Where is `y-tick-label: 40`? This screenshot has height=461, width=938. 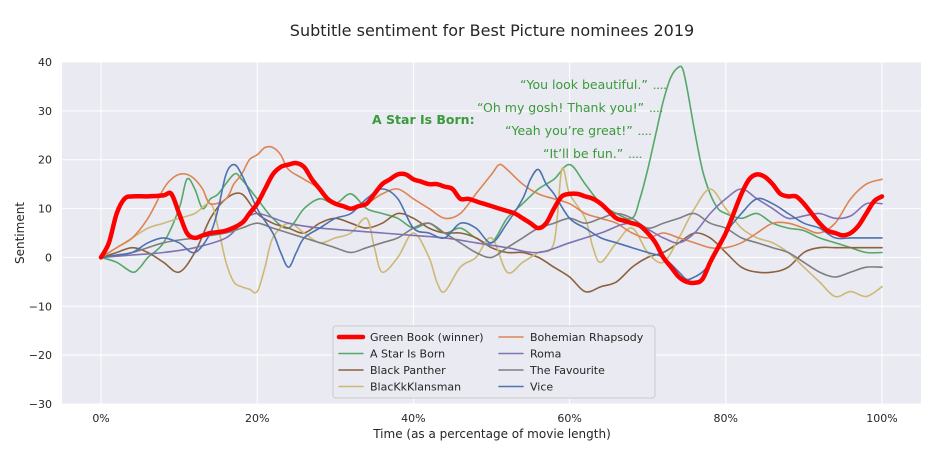 y-tick-label: 40 is located at coordinates (45, 62).